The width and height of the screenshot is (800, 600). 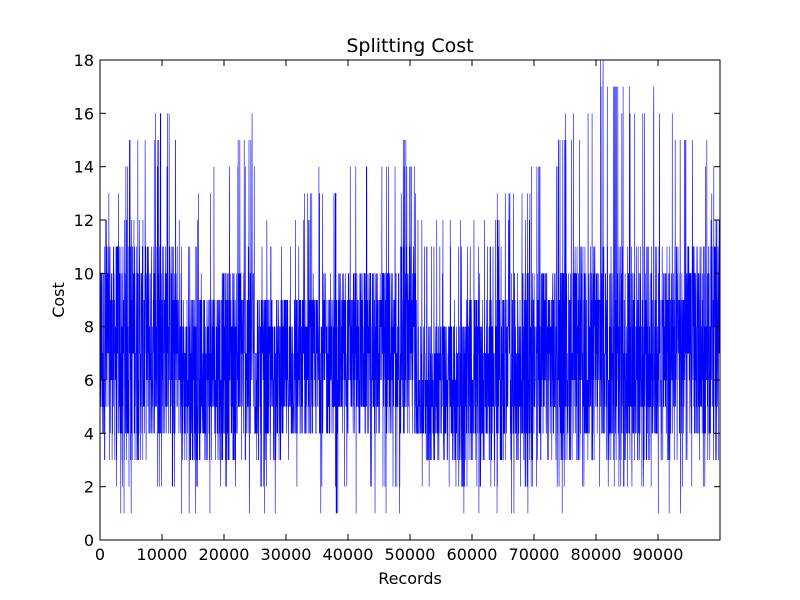 What do you see at coordinates (162, 554) in the screenshot?
I see `x-tick-label: 10000` at bounding box center [162, 554].